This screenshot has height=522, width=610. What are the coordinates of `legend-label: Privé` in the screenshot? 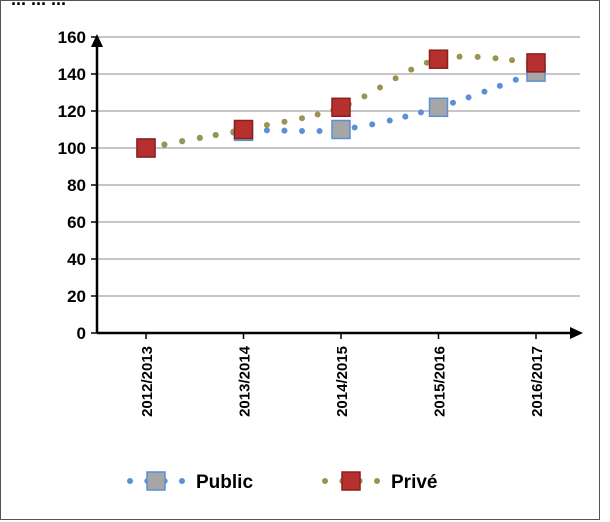 It's located at (414, 482).